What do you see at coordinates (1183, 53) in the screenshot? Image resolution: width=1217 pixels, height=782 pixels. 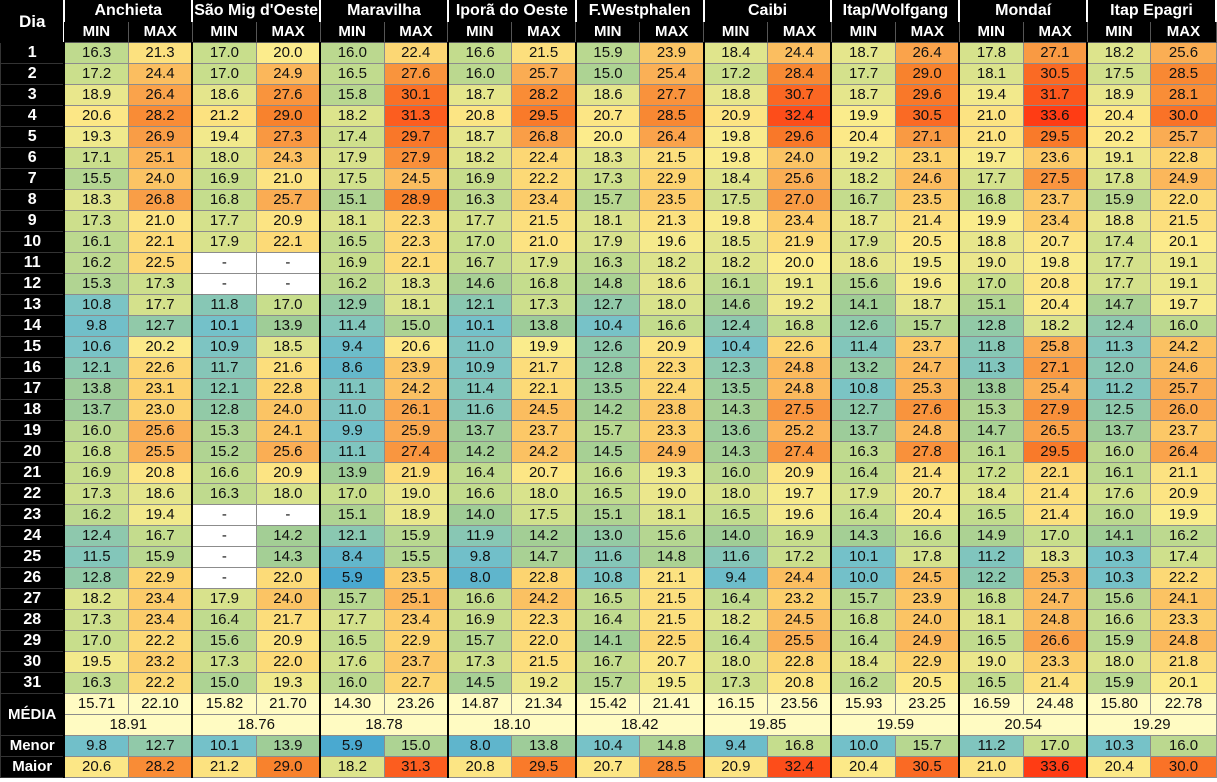 I see `temperature-cell: 25.6` at bounding box center [1183, 53].